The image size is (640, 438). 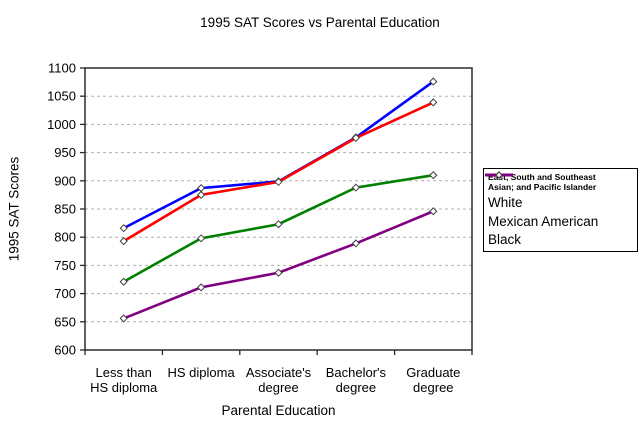 I want to click on y-tick-label: 750, so click(x=65, y=265).